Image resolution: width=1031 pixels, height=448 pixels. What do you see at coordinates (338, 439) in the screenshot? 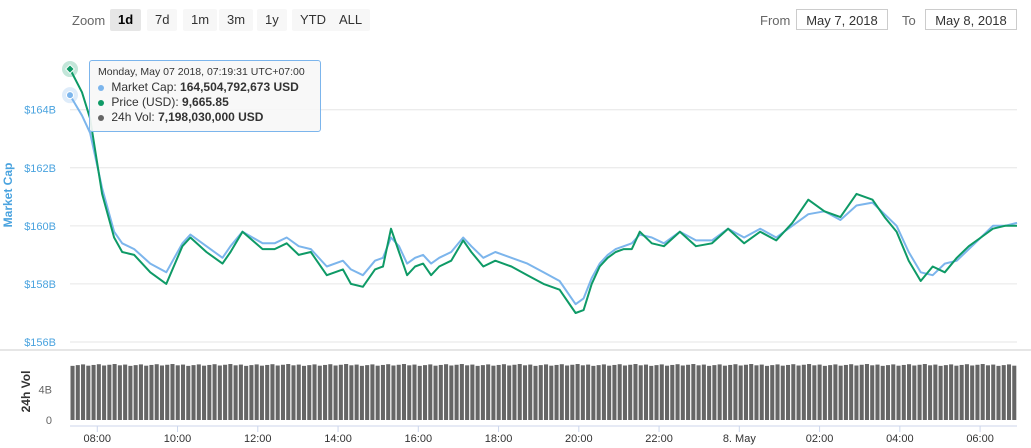
I see `x-tick-label: 14:00` at bounding box center [338, 439].